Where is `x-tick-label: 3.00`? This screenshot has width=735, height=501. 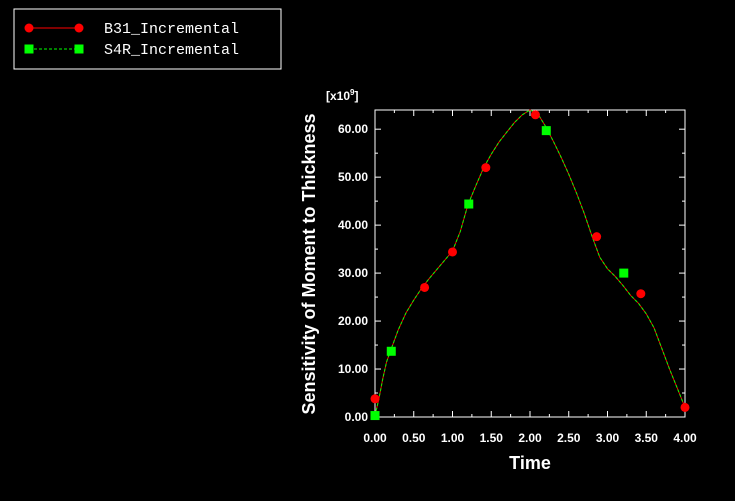 x-tick-label: 3.00 is located at coordinates (608, 438).